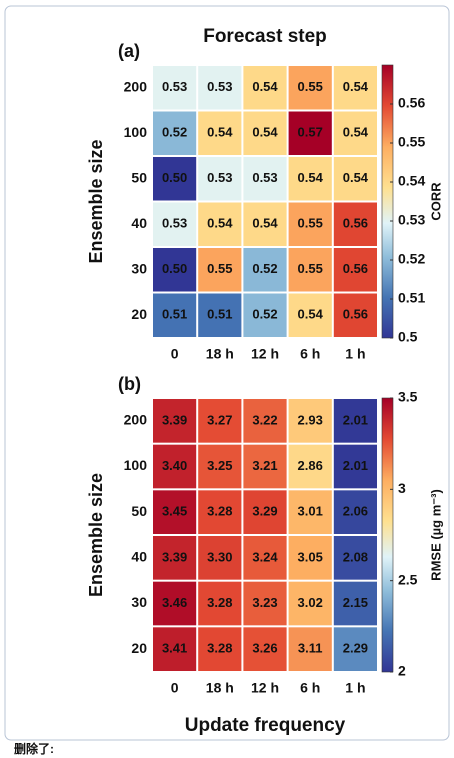 The height and width of the screenshot is (758, 454). I want to click on chart-title: Forecast step, so click(265, 36).